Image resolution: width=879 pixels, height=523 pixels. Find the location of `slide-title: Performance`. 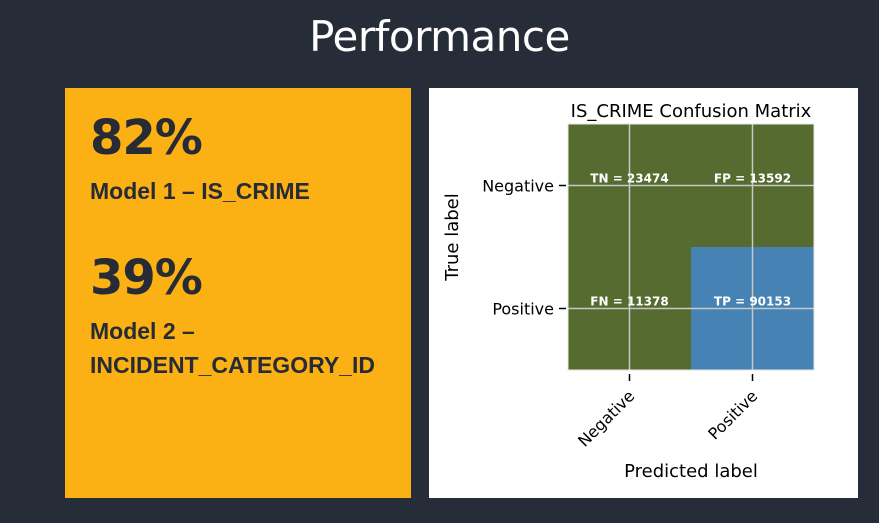

slide-title: Performance is located at coordinates (439, 36).